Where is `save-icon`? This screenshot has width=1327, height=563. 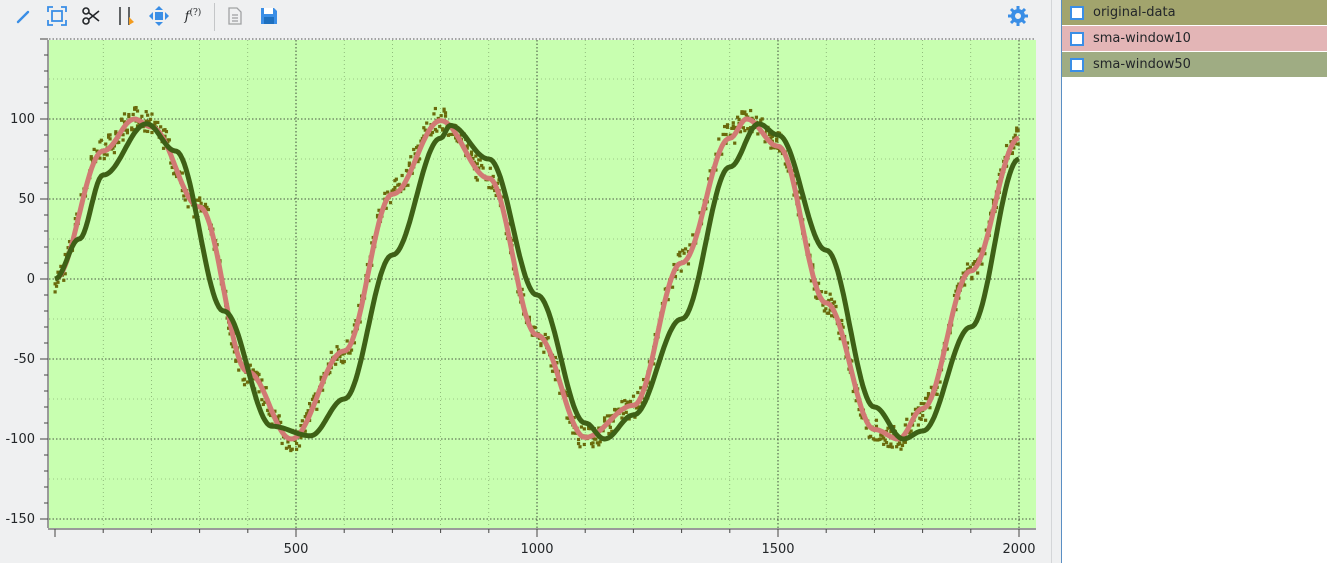 save-icon is located at coordinates (269, 16).